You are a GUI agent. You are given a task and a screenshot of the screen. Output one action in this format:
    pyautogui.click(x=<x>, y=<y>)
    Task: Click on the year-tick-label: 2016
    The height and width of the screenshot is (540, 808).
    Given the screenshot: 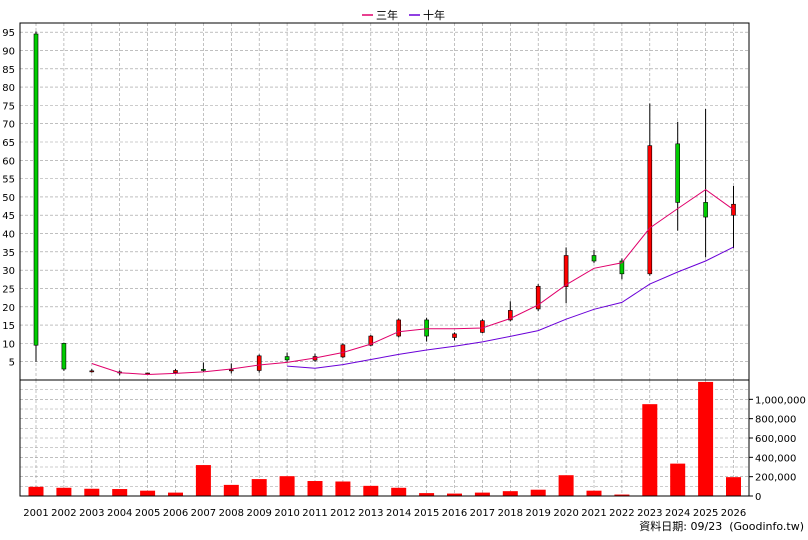 What is the action you would take?
    pyautogui.click(x=454, y=513)
    